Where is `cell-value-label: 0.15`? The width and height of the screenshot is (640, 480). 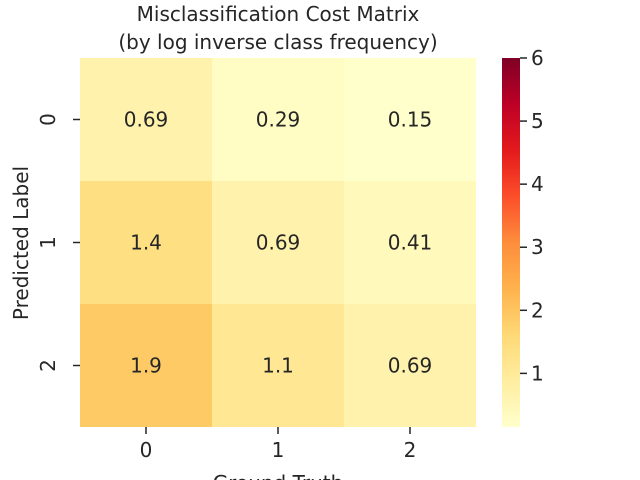 cell-value-label: 0.15 is located at coordinates (410, 120).